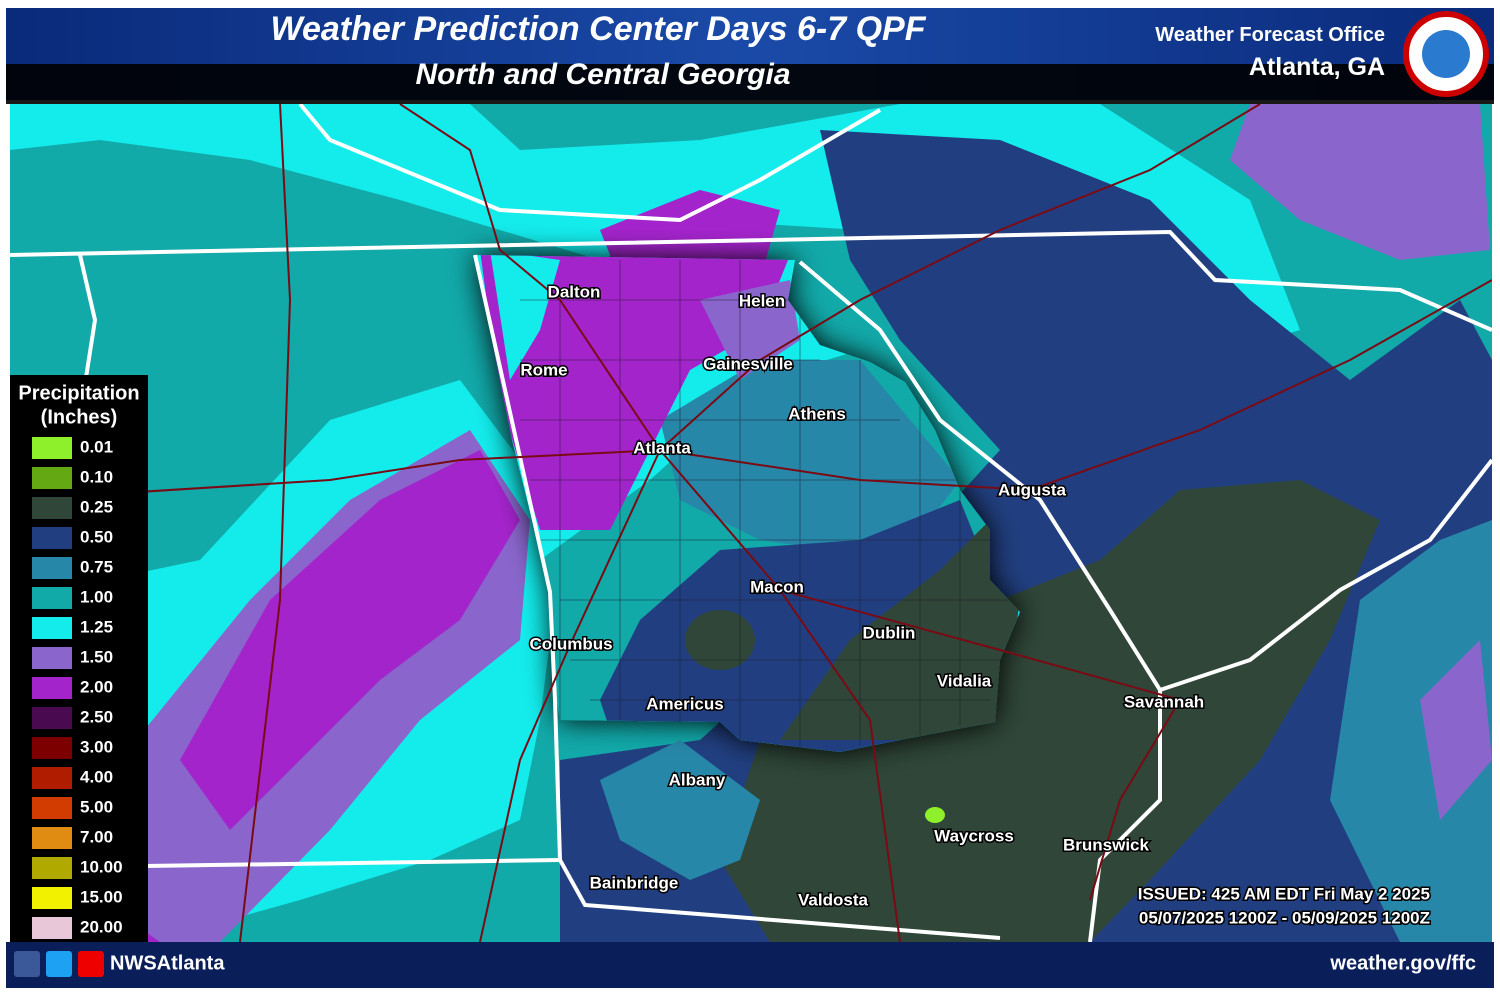 The image size is (1500, 1000). Describe the element at coordinates (1270, 35) in the screenshot. I see `office: Weather Forecast Office` at that location.